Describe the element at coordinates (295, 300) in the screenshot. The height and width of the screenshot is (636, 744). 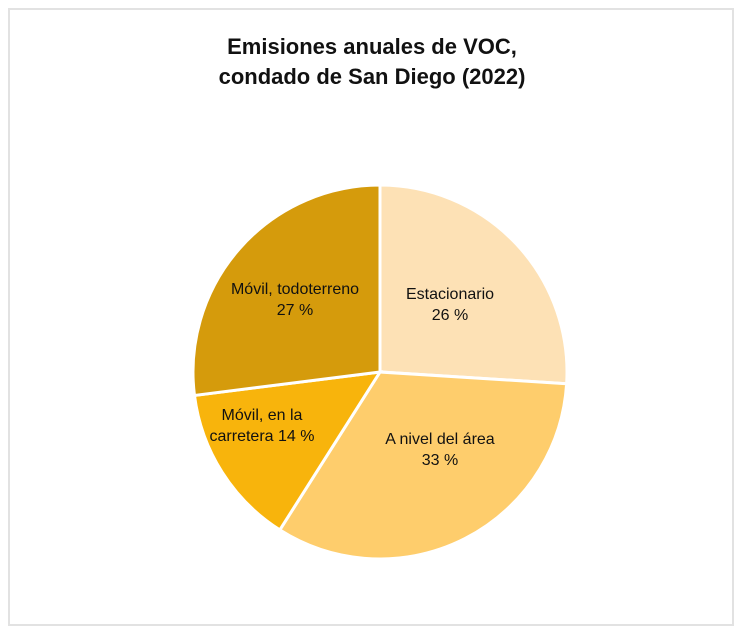
I see `slice-label: Móvil, todoterreno 27 %` at that location.